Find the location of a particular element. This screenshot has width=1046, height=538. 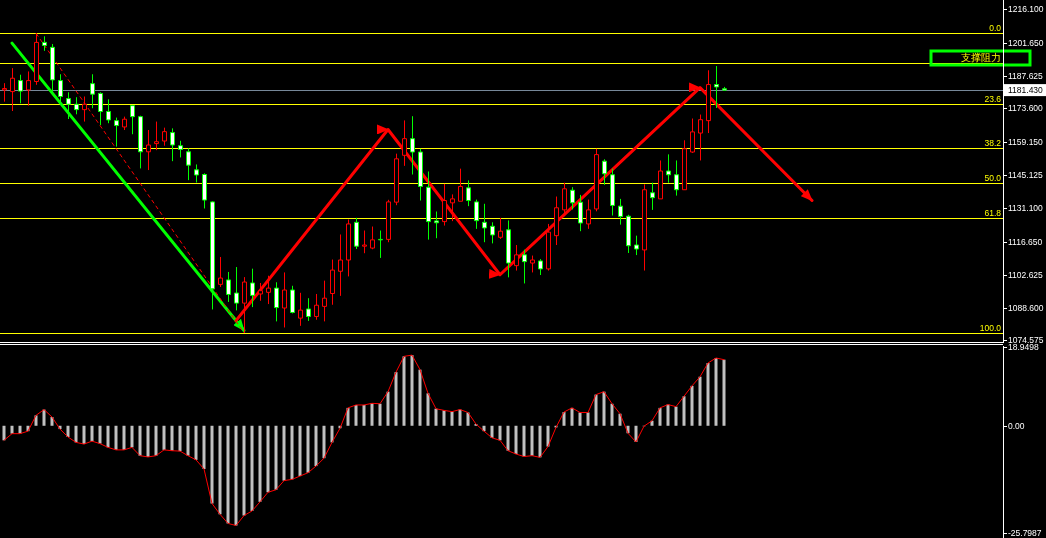

y-tick-label: 1131.100 is located at coordinates (1026, 208).